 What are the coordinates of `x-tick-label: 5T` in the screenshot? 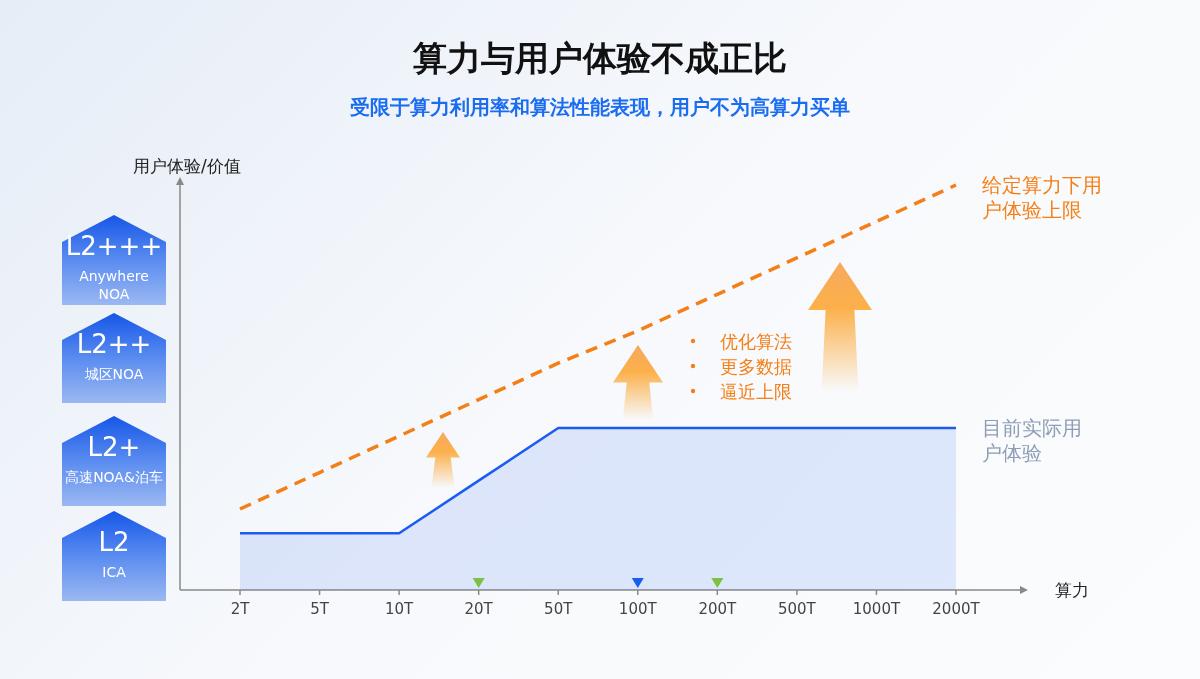 It's located at (319, 609).